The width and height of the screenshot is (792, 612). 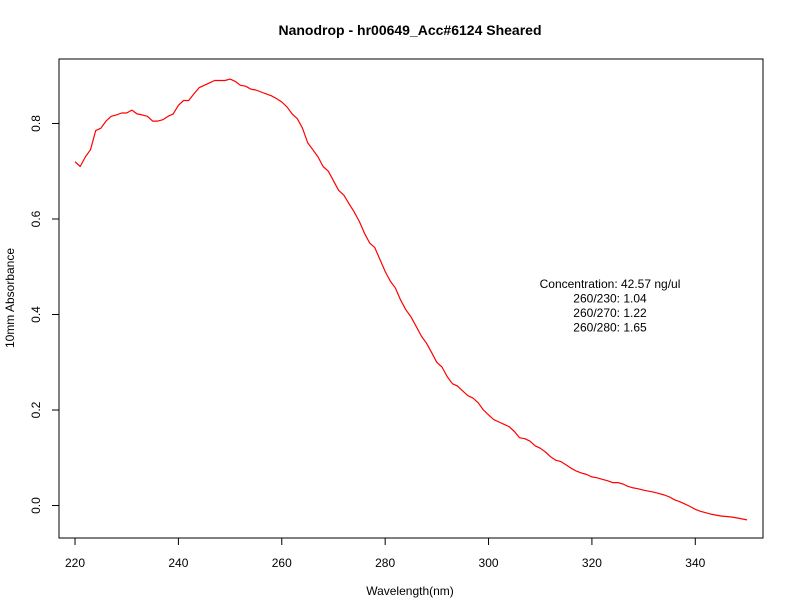 What do you see at coordinates (695, 563) in the screenshot?
I see `x-tick-label: 340` at bounding box center [695, 563].